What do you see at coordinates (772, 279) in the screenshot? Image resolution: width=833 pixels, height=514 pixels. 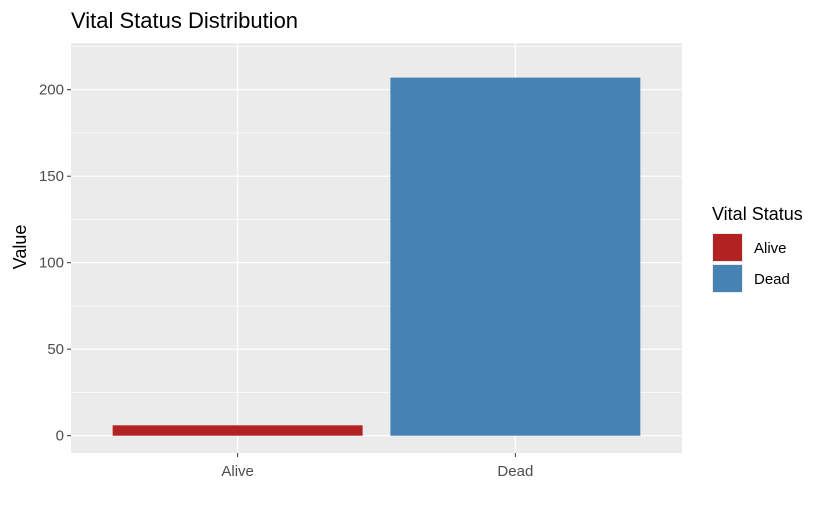 I see `legend-label-dead: Dead` at bounding box center [772, 279].